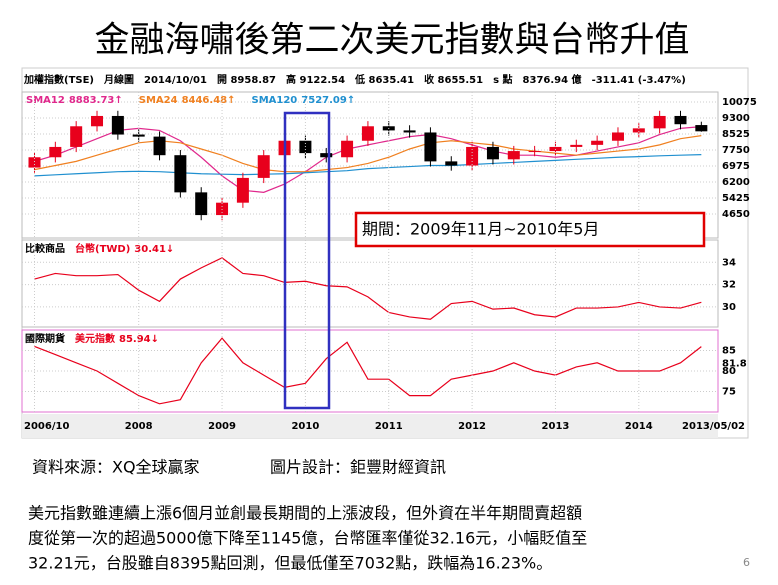  What do you see at coordinates (102, 248) in the screenshot?
I see `legend-name: 台幣(TWD)` at bounding box center [102, 248].